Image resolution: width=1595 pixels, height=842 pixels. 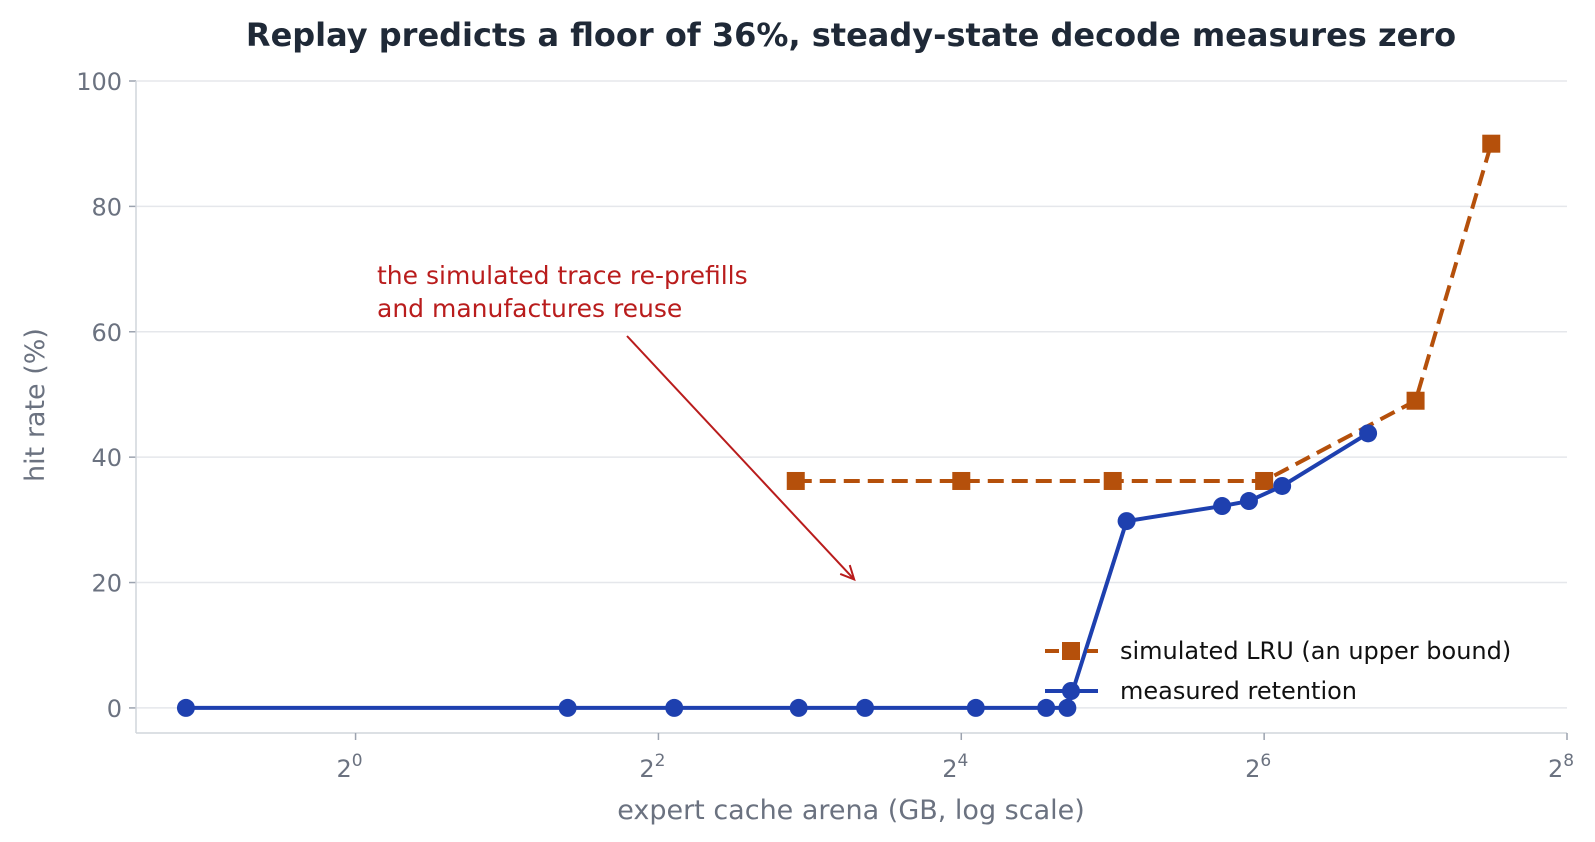 I want to click on legend-entry: measured retention, so click(x=1201, y=691).